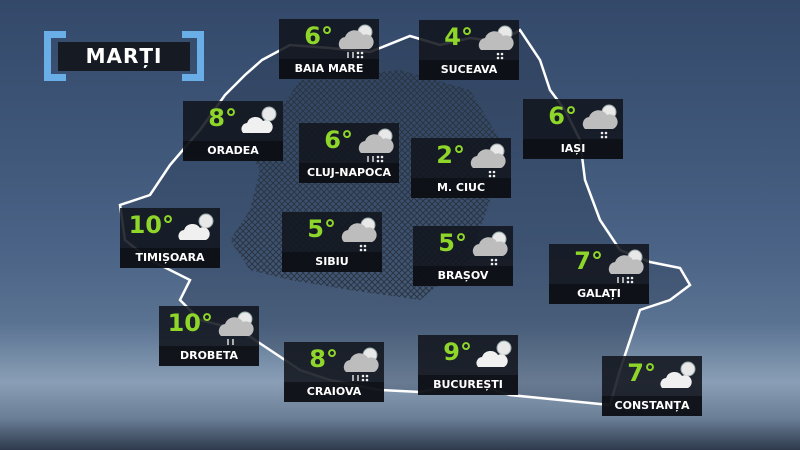 The height and width of the screenshot is (450, 800). I want to click on city-name: GALAȚI, so click(599, 294).